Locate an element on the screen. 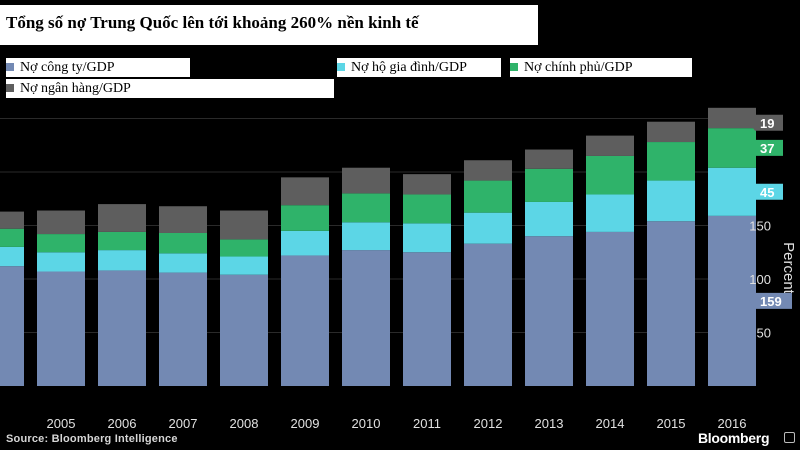  bar-corporate-2016 is located at coordinates (732, 300).